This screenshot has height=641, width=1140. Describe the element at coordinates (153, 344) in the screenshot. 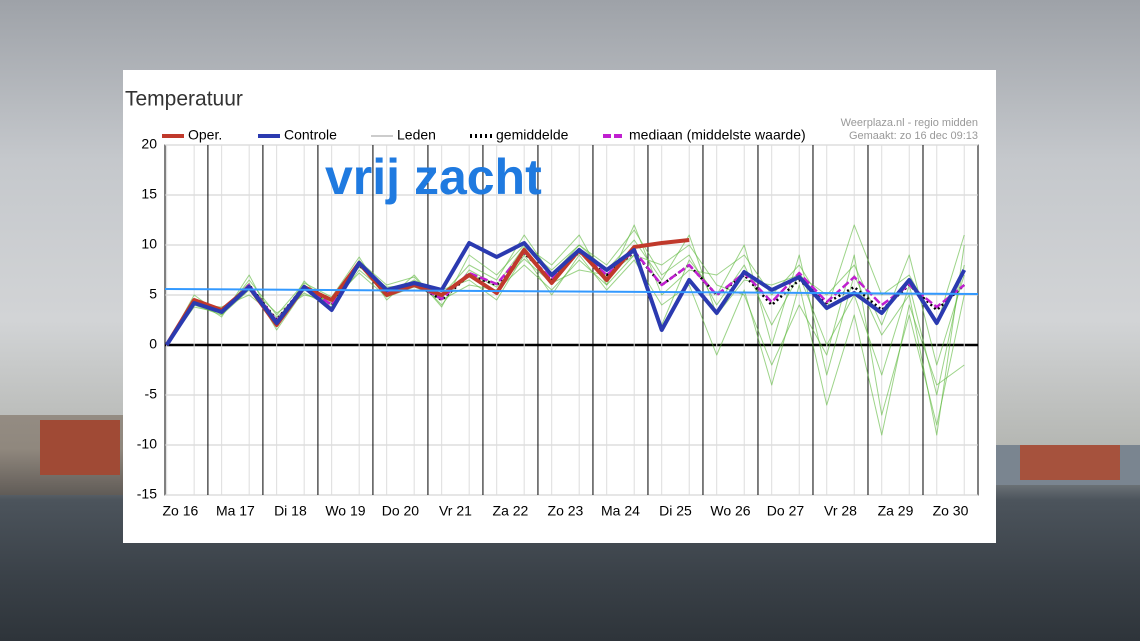

I see `y-tick-label: 0` at that location.